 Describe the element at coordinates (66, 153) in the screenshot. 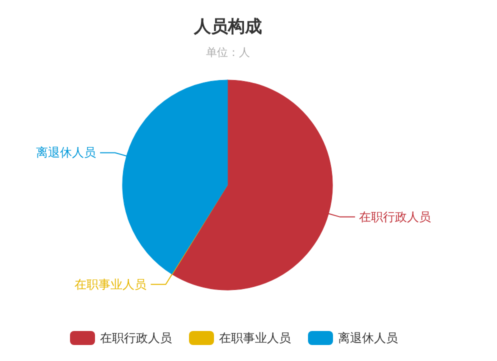

I see `slice-label: 离退休人员` at that location.